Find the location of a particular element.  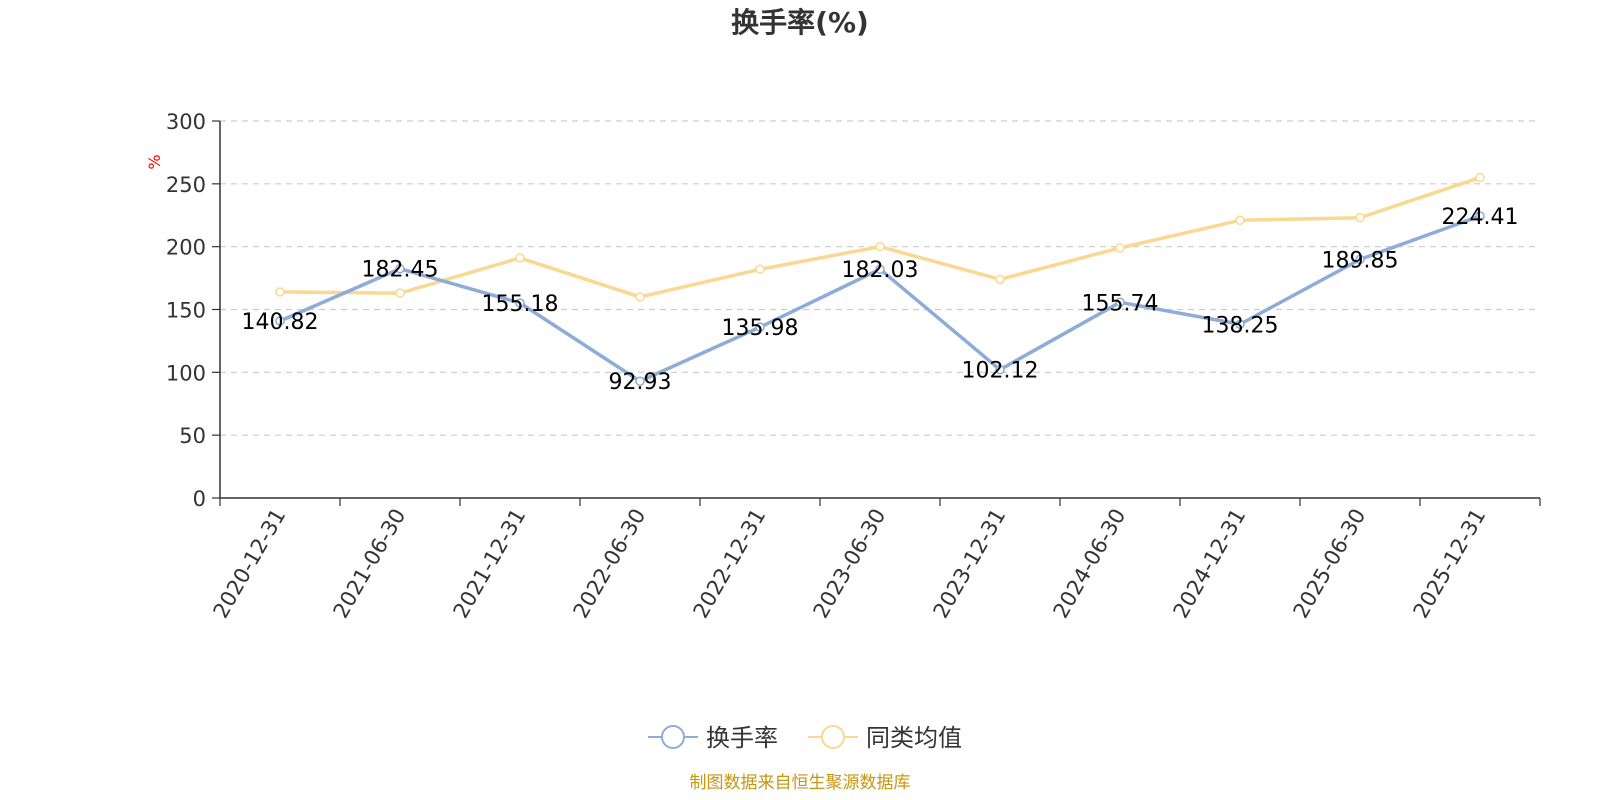

data-source-note: 制图数据来自恒生聚源数据库 is located at coordinates (800, 783).